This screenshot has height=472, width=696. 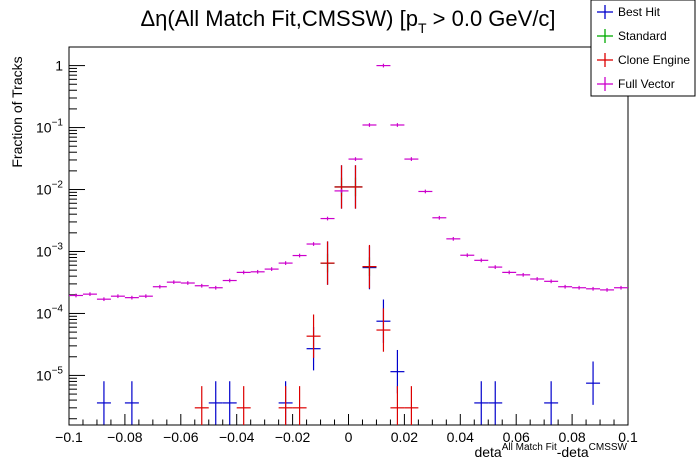 I want to click on legend-entry-standard: Standard, so click(x=632, y=36).